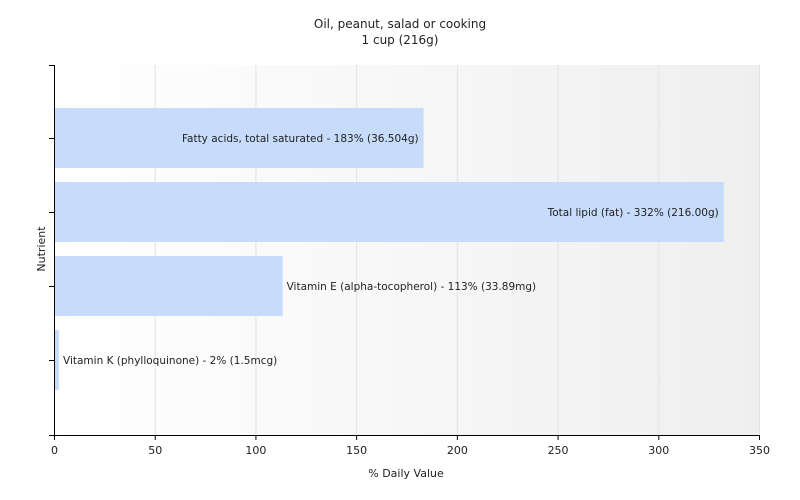  I want to click on x-tick-label: 100, so click(255, 450).